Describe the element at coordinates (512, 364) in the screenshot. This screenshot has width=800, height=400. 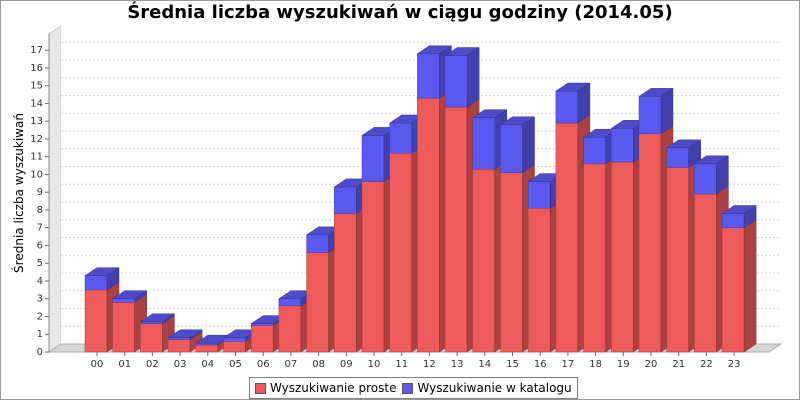
I see `x-tick-label: 15` at that location.